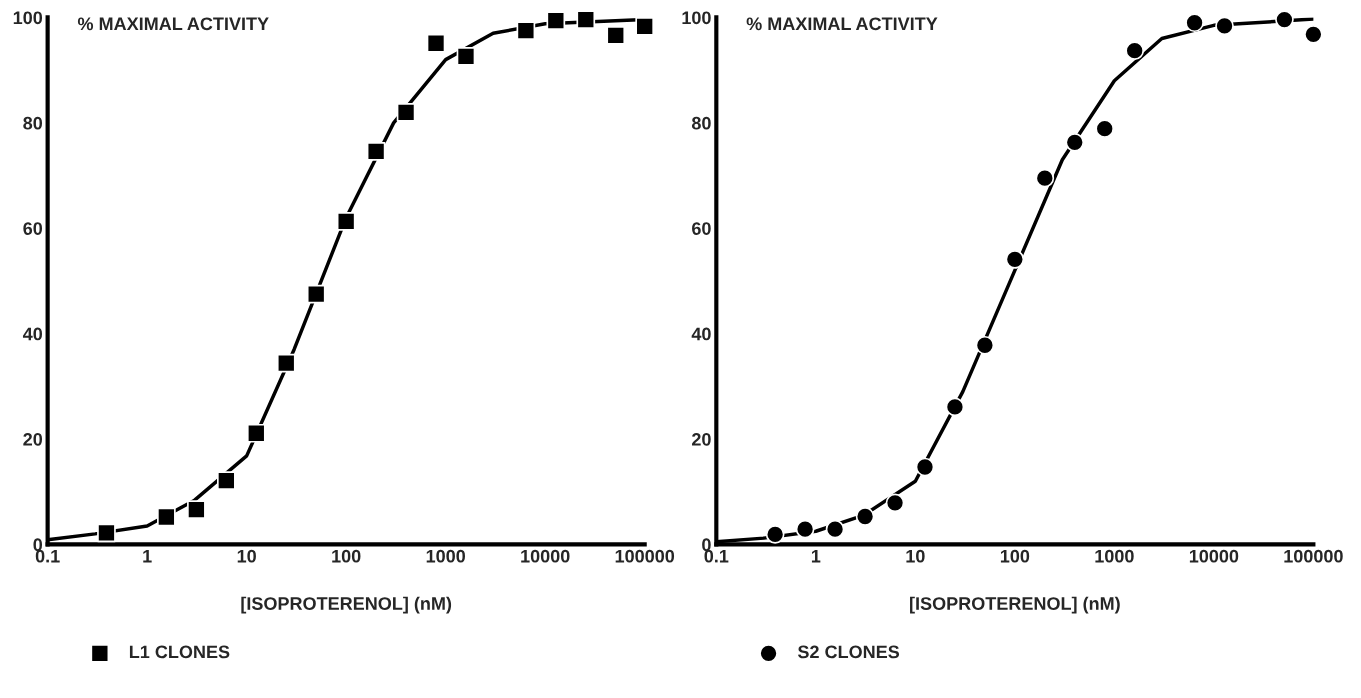 The height and width of the screenshot is (698, 1361). I want to click on y-tick-label: 0, so click(706, 545).